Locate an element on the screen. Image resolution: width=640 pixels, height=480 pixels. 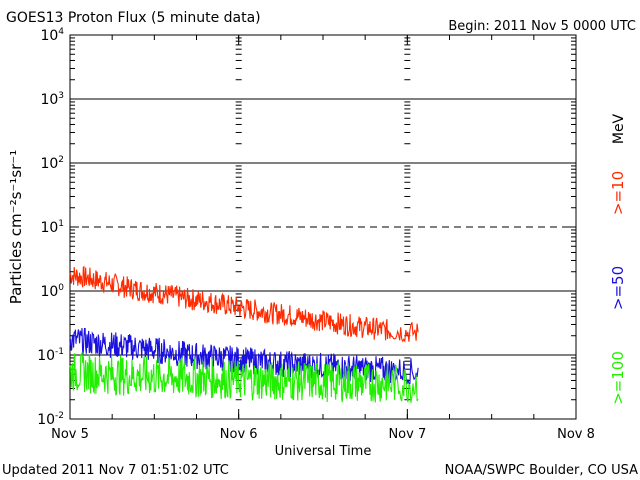
chart-title: GOES13 Proton Flux (5 minute data) is located at coordinates (133, 18).